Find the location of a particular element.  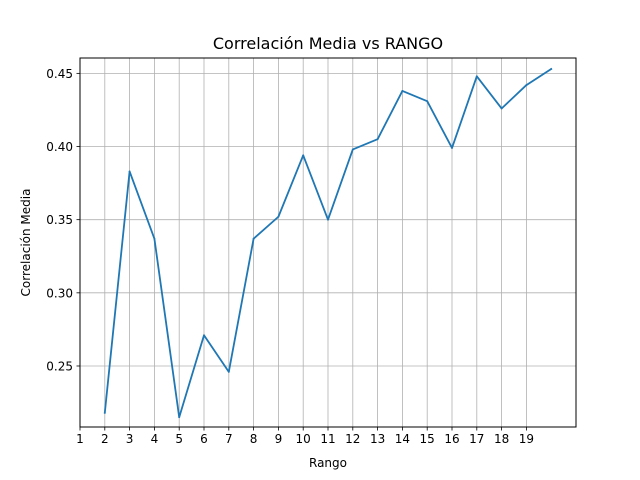

x-tick-label: 3 is located at coordinates (130, 439).